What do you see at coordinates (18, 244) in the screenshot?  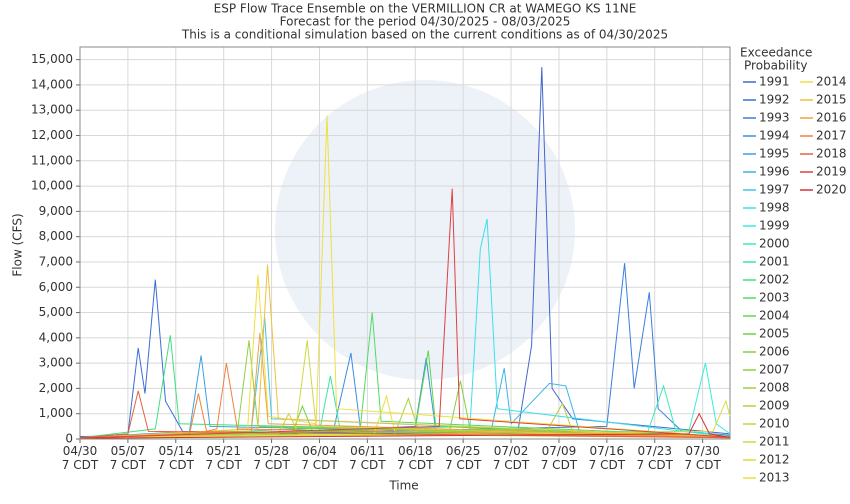 I see `y-axis-label: Flow (CFS)` at bounding box center [18, 244].